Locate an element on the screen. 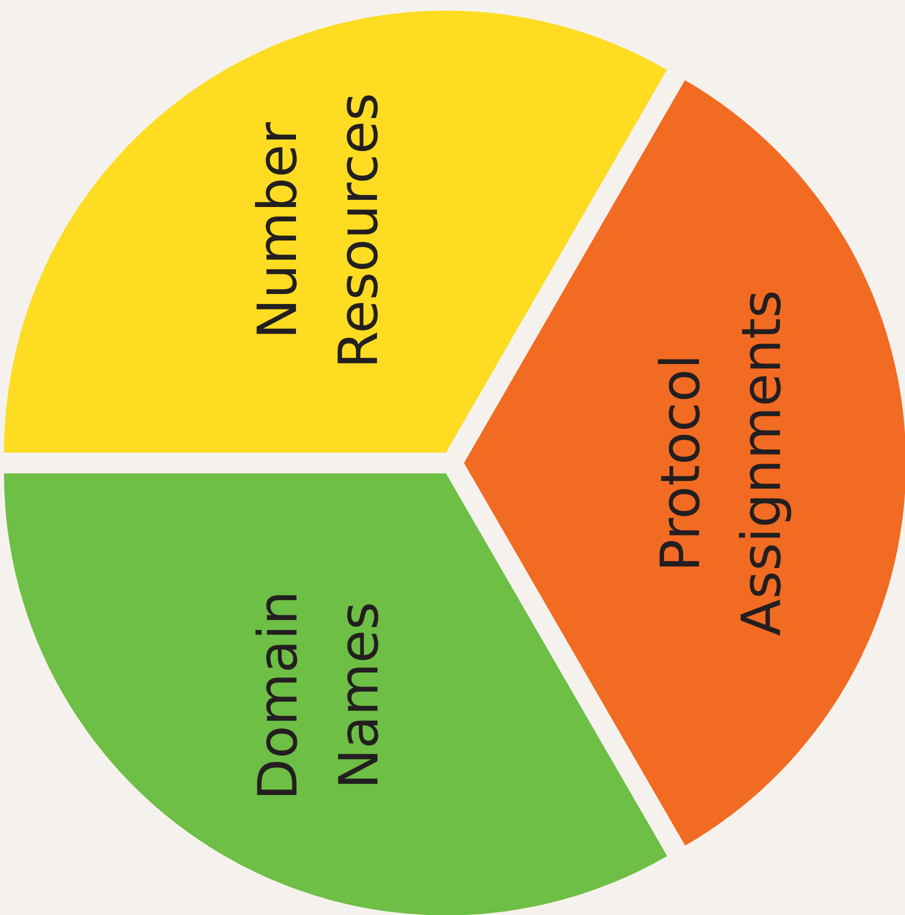  slice-label: Domain Names is located at coordinates (318, 695).